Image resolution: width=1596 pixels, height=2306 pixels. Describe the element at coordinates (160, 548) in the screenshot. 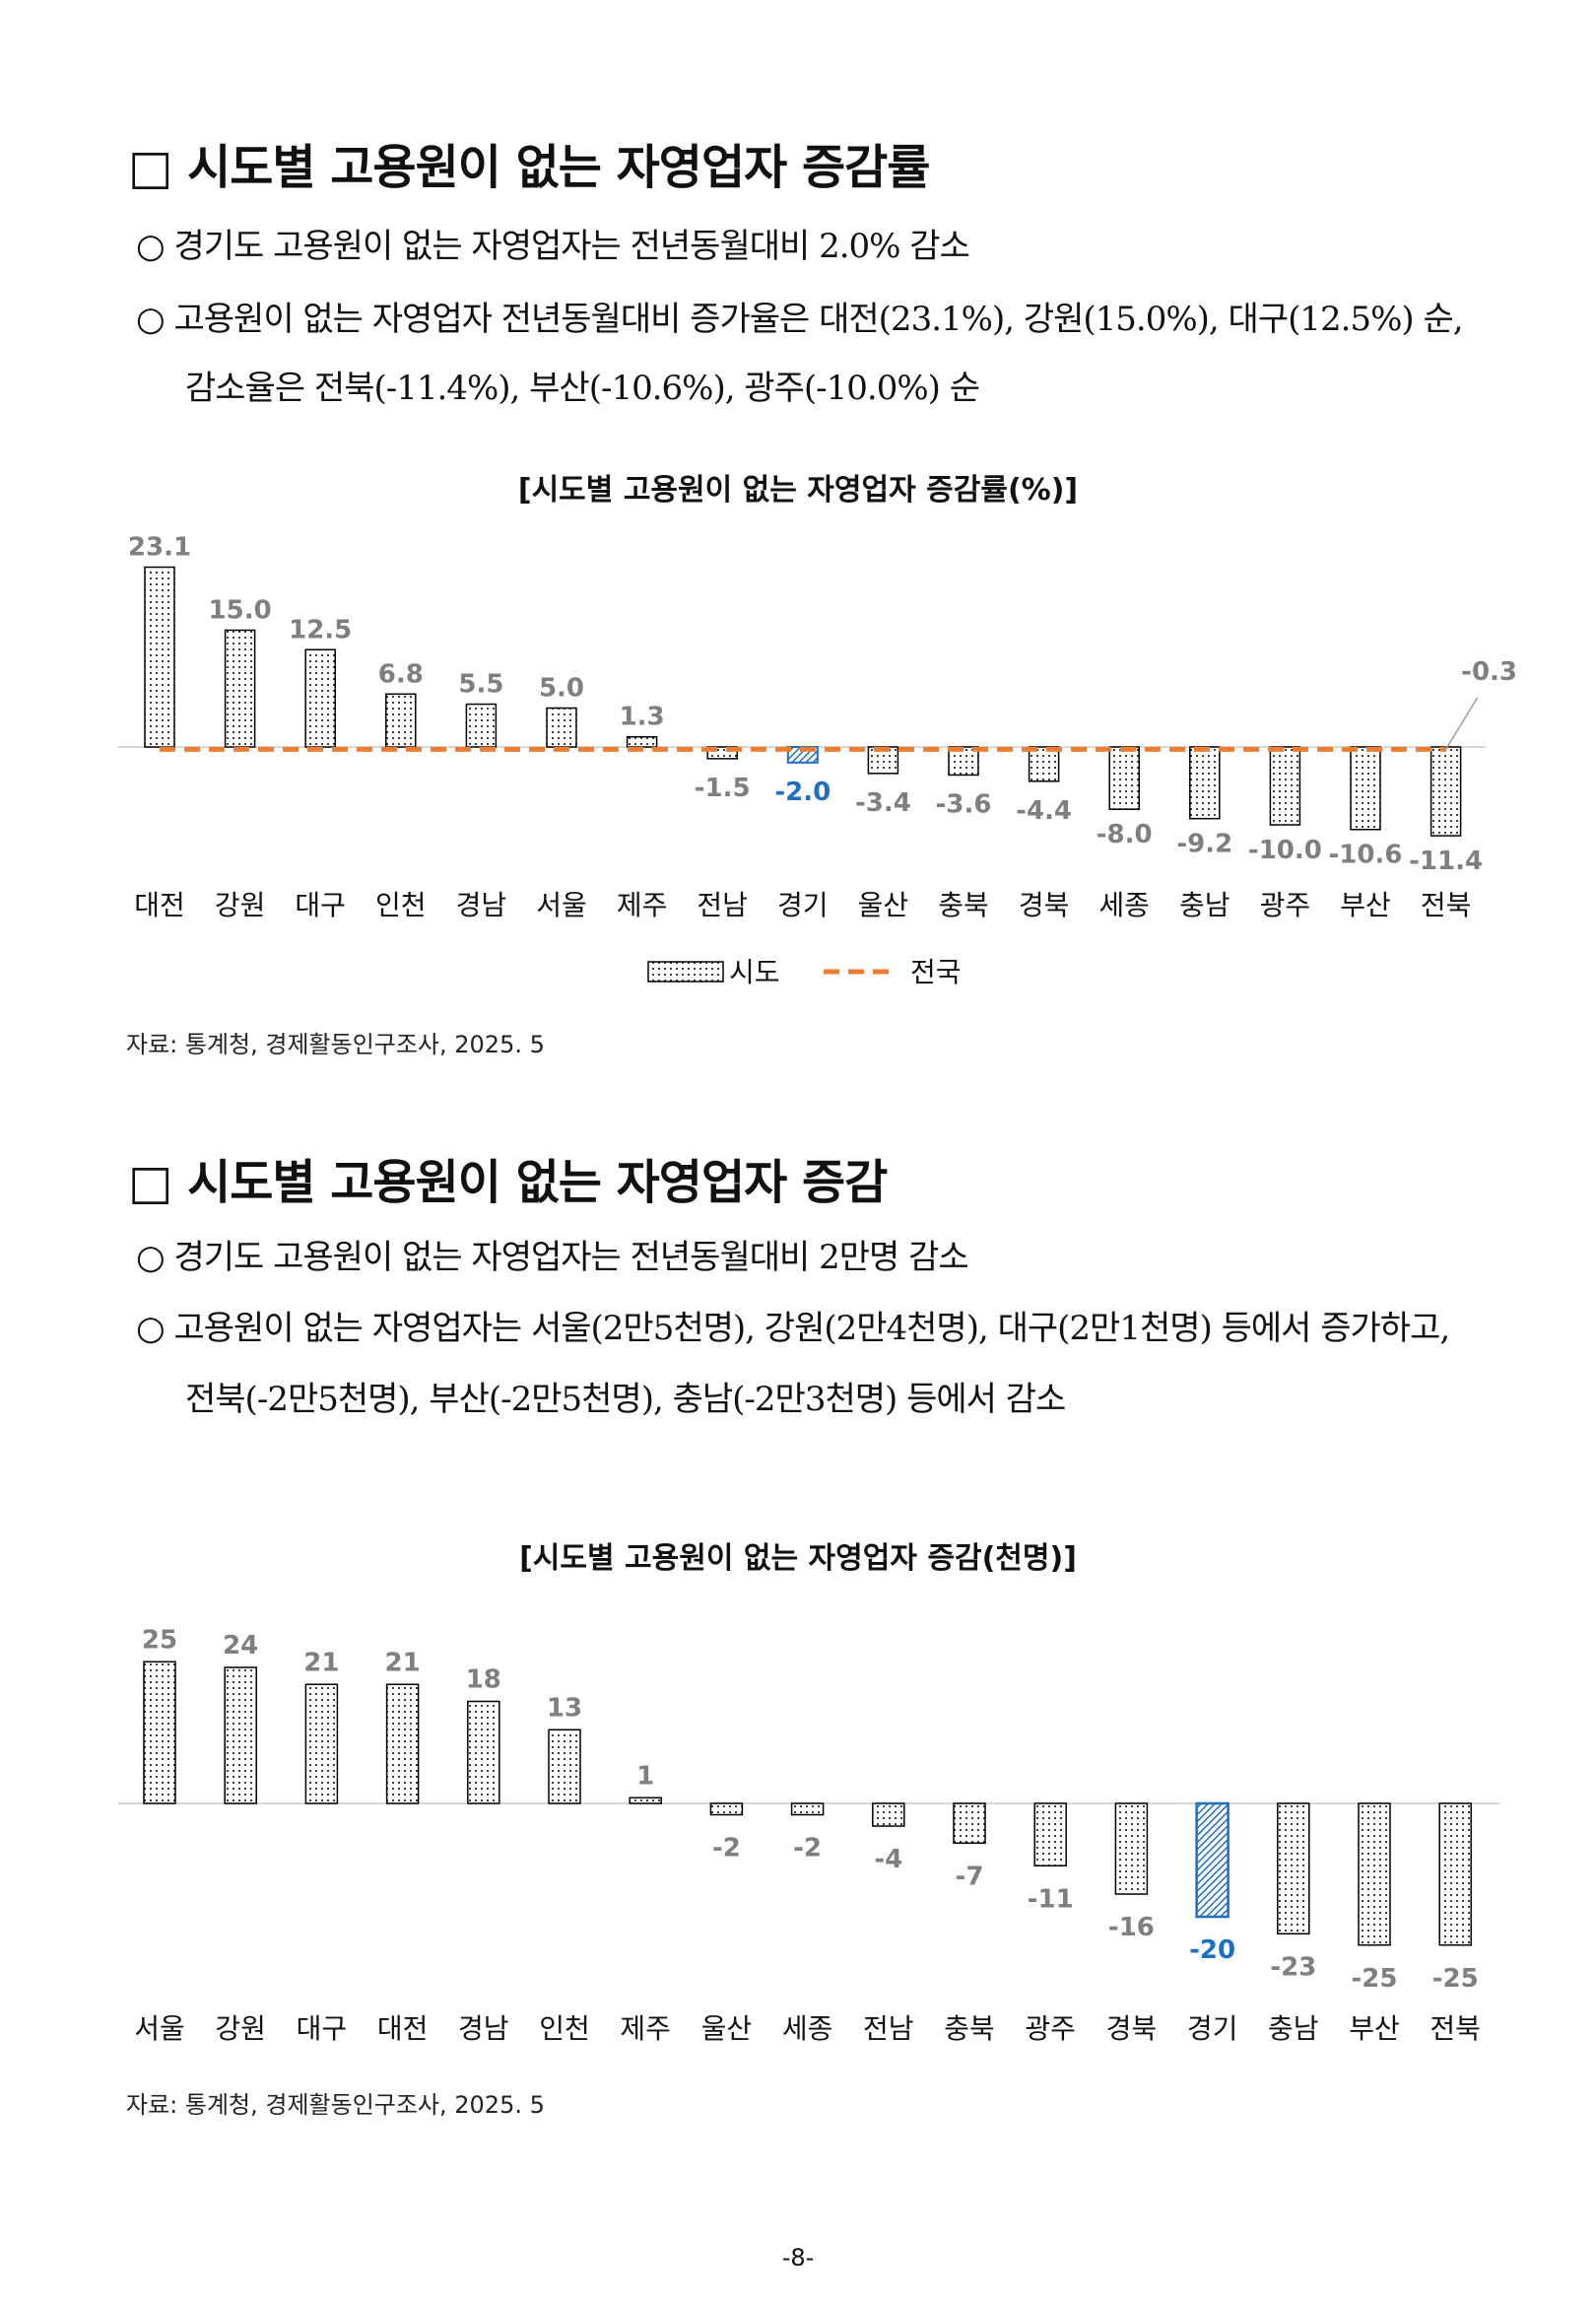

I see `chart1-data-label-대전: 23.1` at that location.